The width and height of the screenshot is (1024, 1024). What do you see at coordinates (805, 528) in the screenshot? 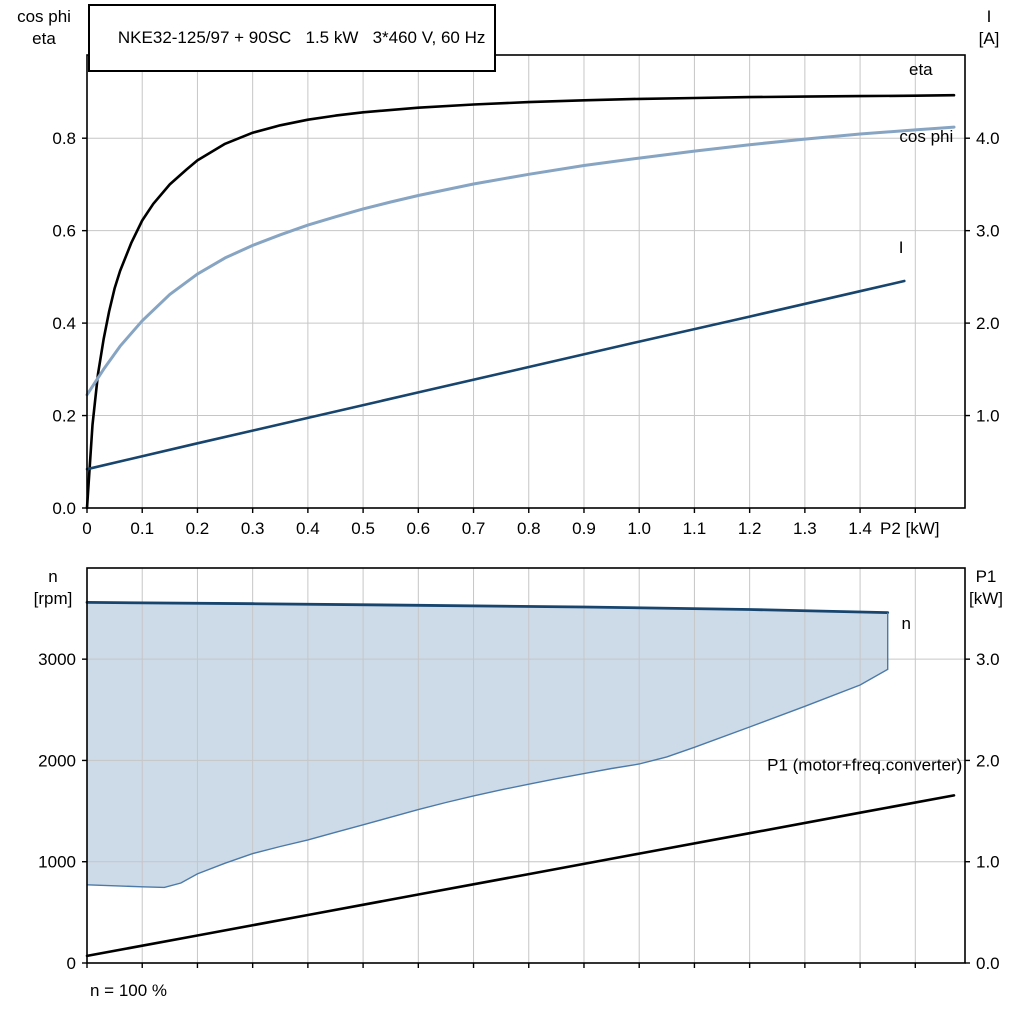
I see `x-tick-label: 1.3` at bounding box center [805, 528].